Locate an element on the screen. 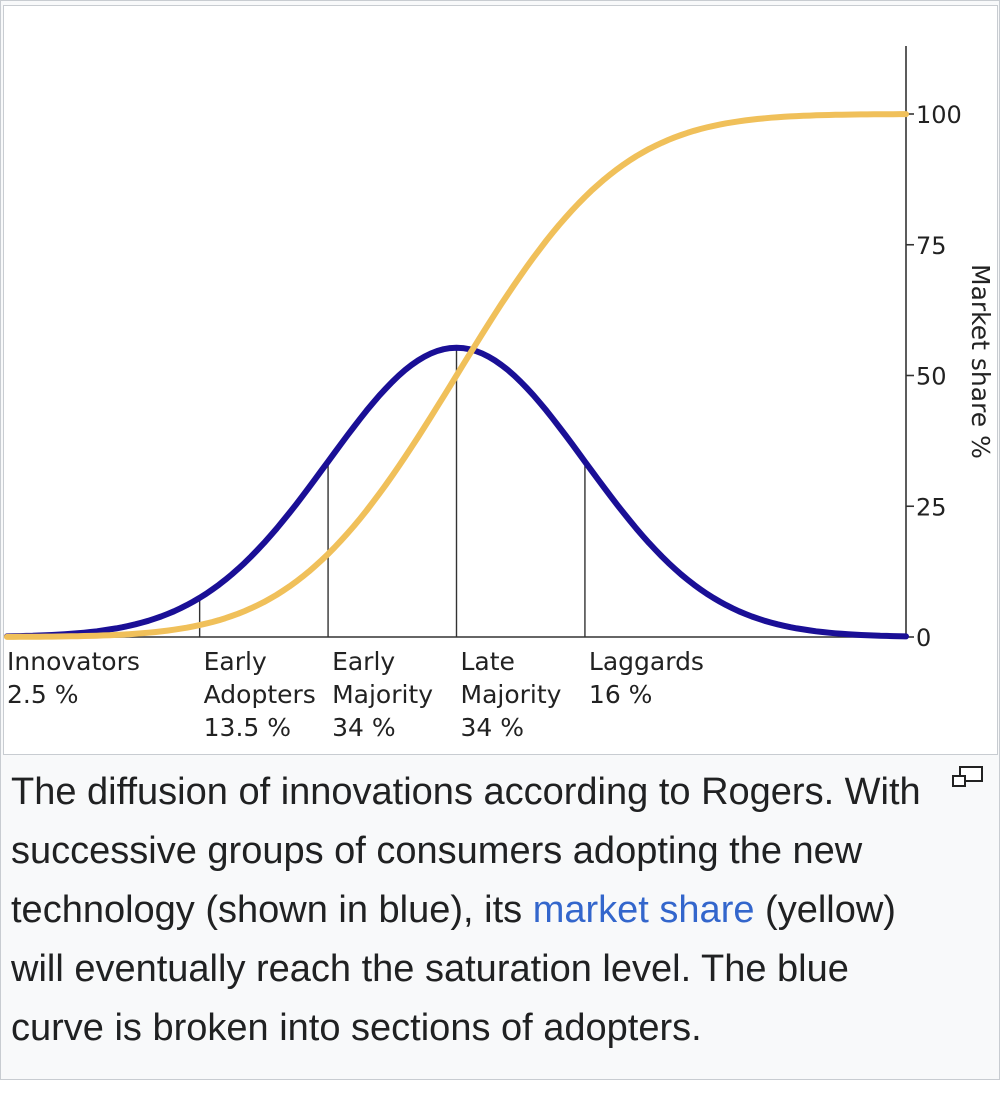  segment-label-2-line-3: 13.5 % is located at coordinates (247, 727).